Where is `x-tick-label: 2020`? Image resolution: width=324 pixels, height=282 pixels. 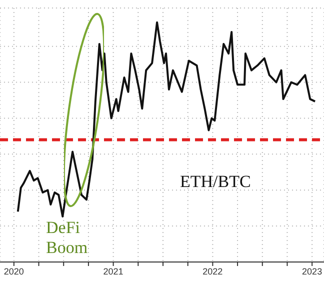 x-tick-label: 2020 is located at coordinates (14, 271).